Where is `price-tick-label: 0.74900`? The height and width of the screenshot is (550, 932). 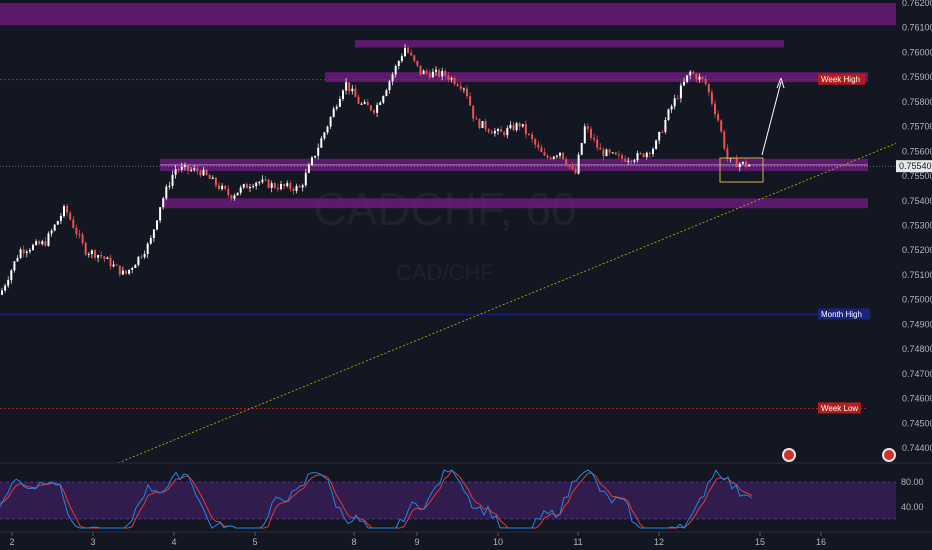 price-tick-label: 0.74900 is located at coordinates (917, 324).